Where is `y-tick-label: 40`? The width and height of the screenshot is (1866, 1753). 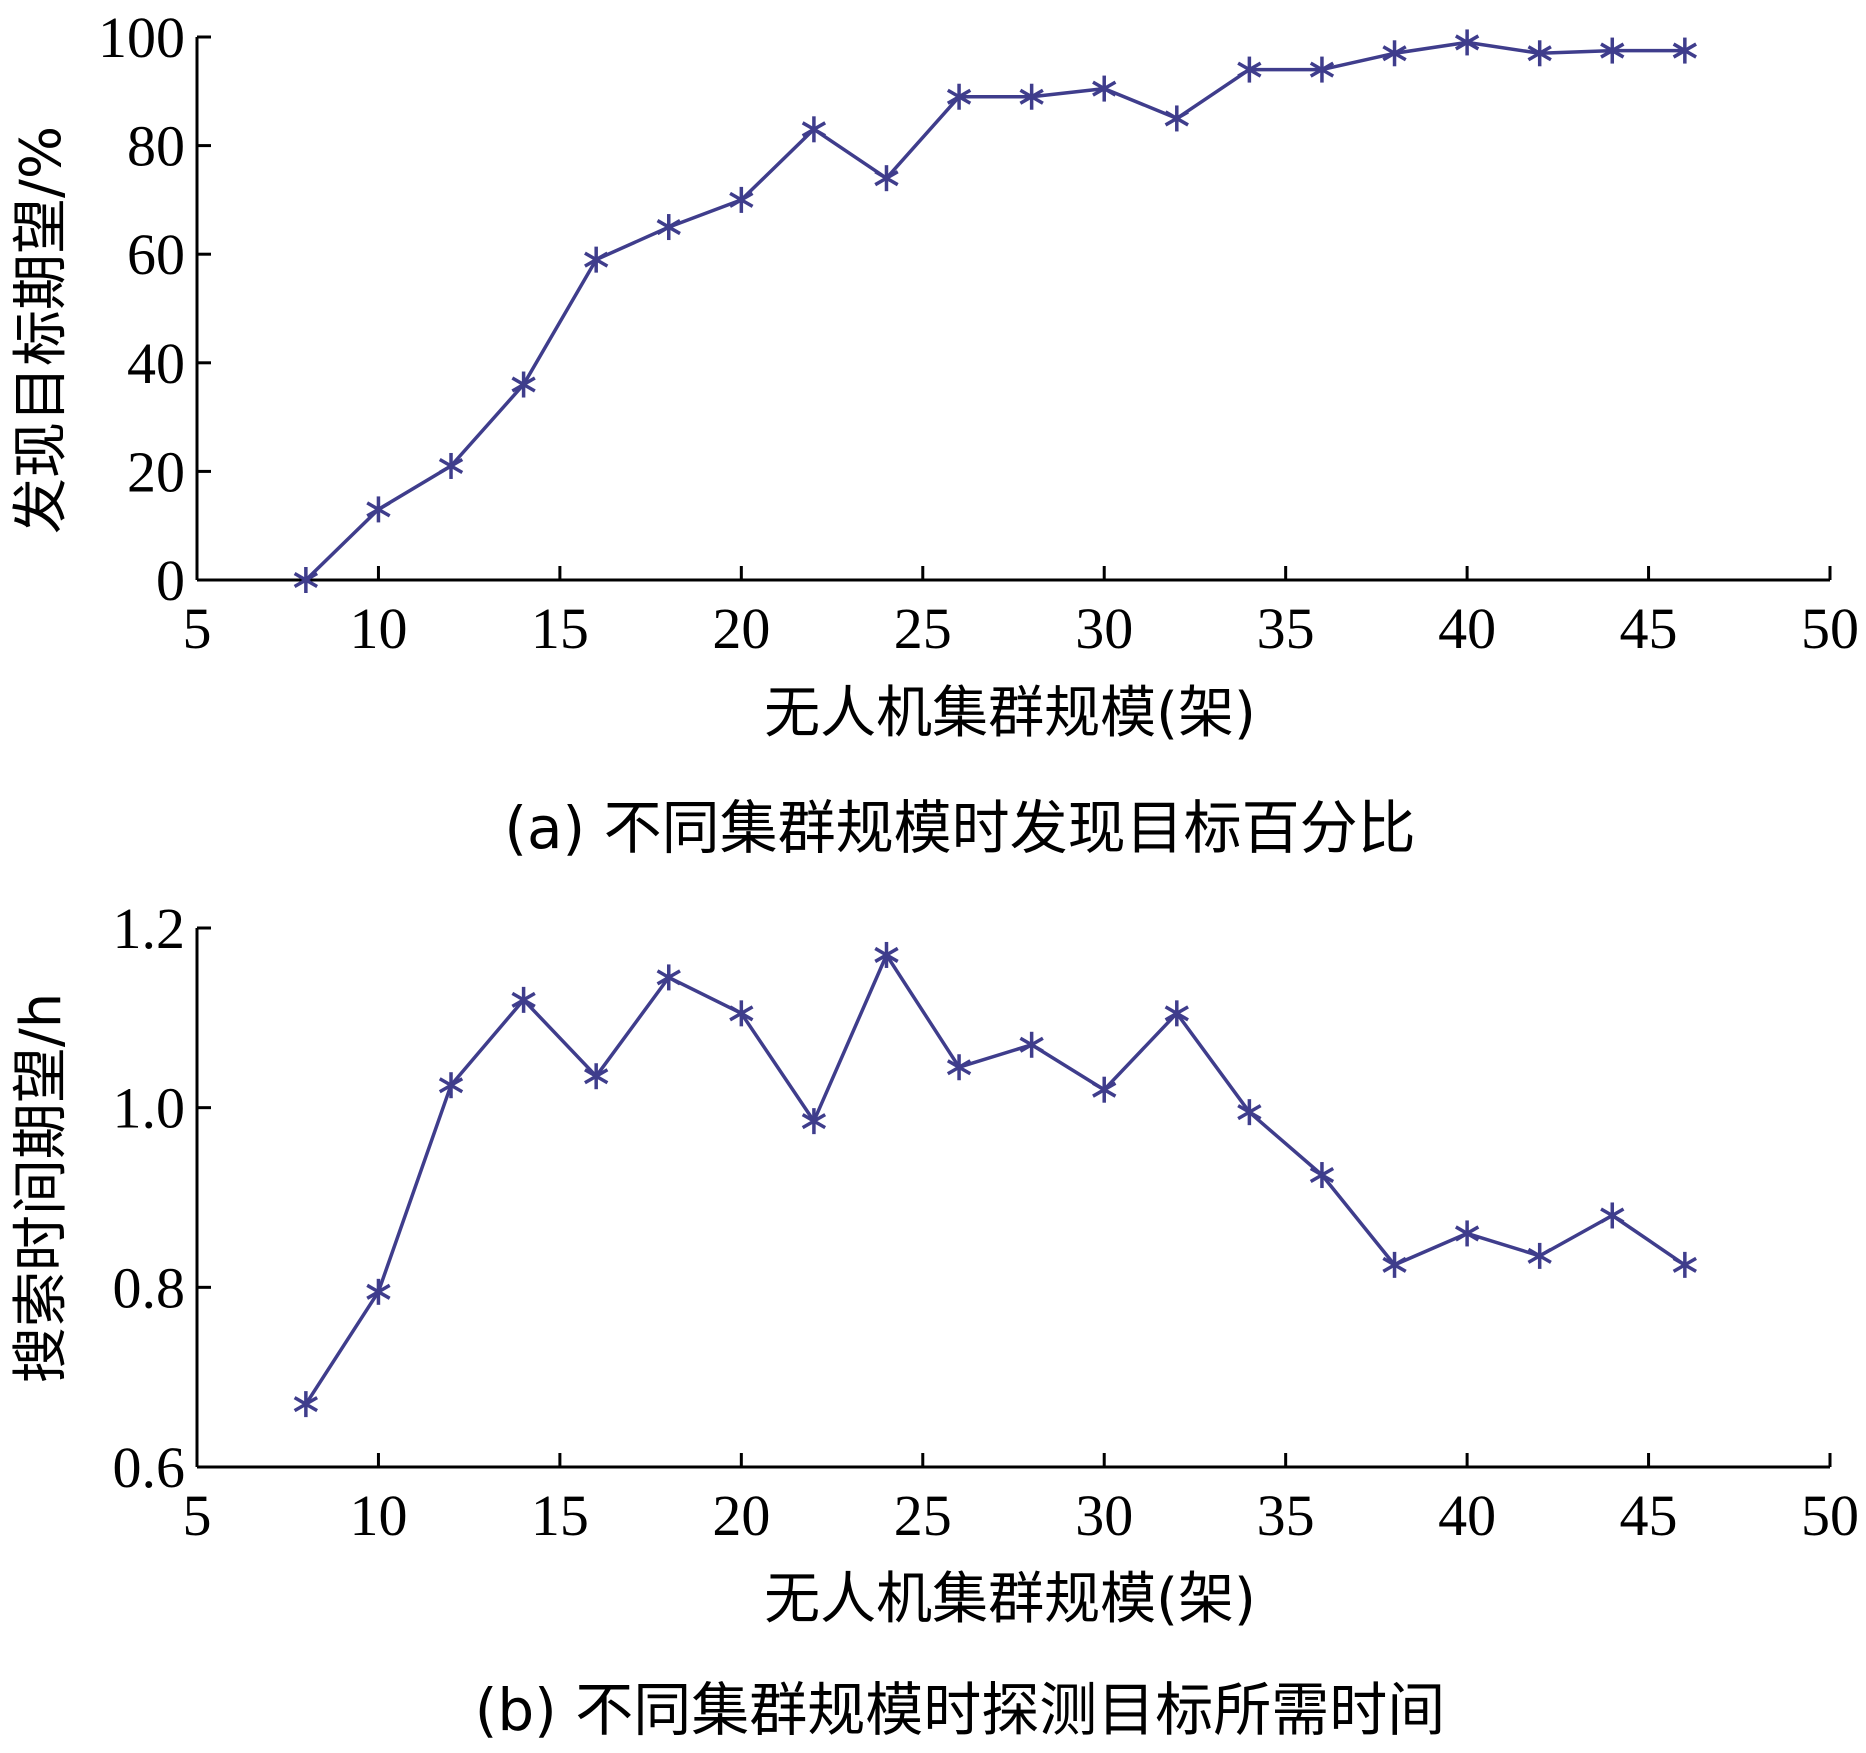 y-tick-label: 40 is located at coordinates (156, 363).